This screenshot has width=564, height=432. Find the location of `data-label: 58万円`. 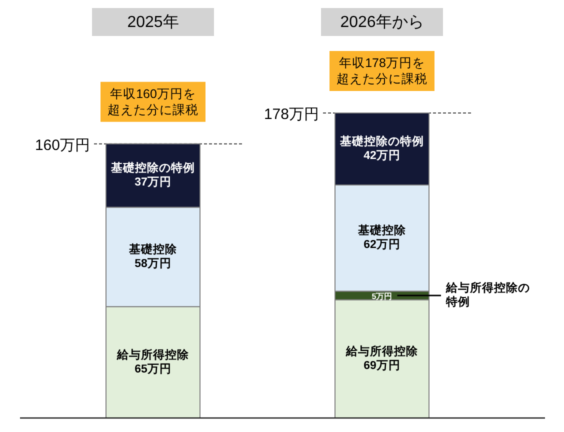

data-label: 58万円 is located at coordinates (153, 263).